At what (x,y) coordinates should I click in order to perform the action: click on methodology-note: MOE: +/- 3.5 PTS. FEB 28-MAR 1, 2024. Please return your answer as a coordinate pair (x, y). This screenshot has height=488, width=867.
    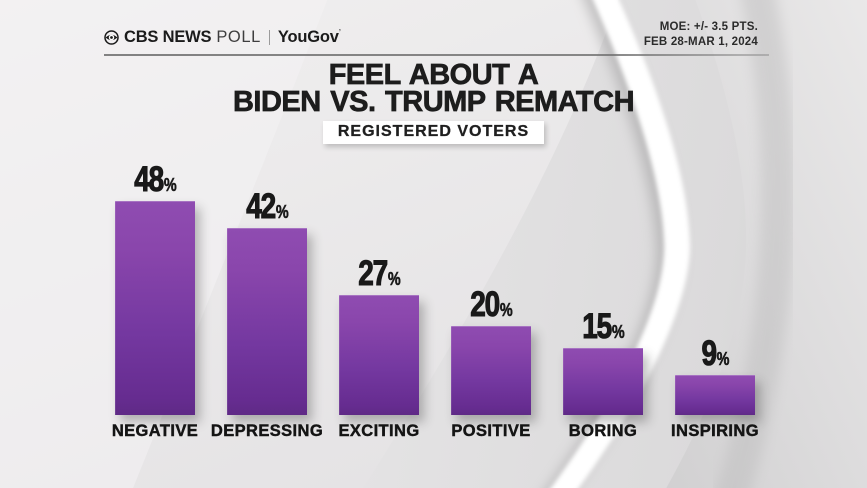
    Looking at the image, I should click on (701, 34).